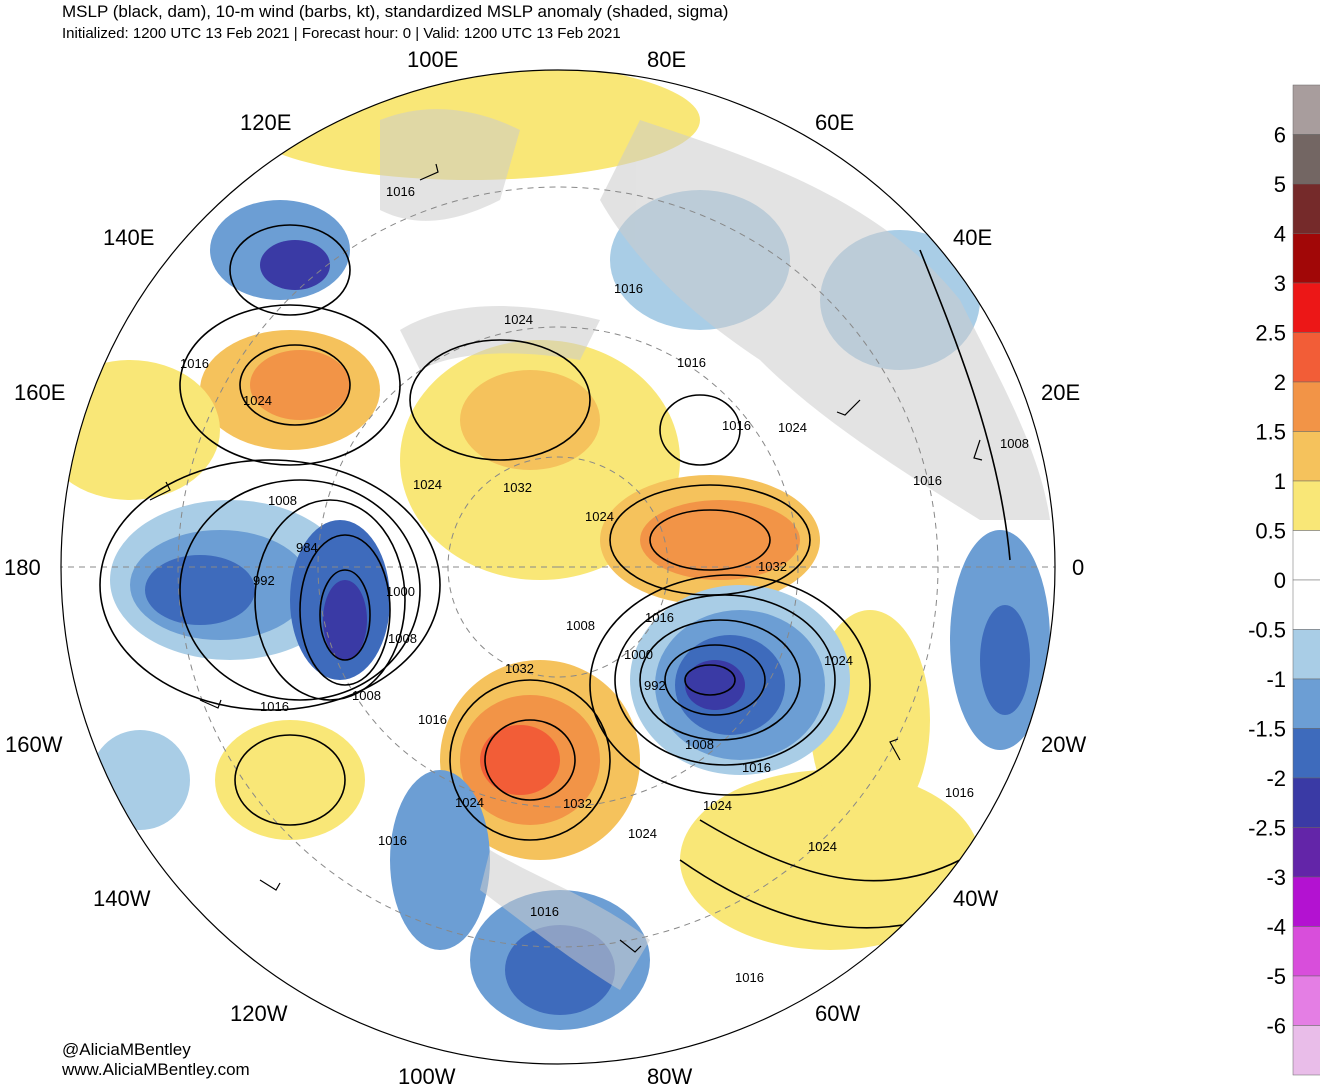  I want to click on isobar-label: 992, so click(655, 685).